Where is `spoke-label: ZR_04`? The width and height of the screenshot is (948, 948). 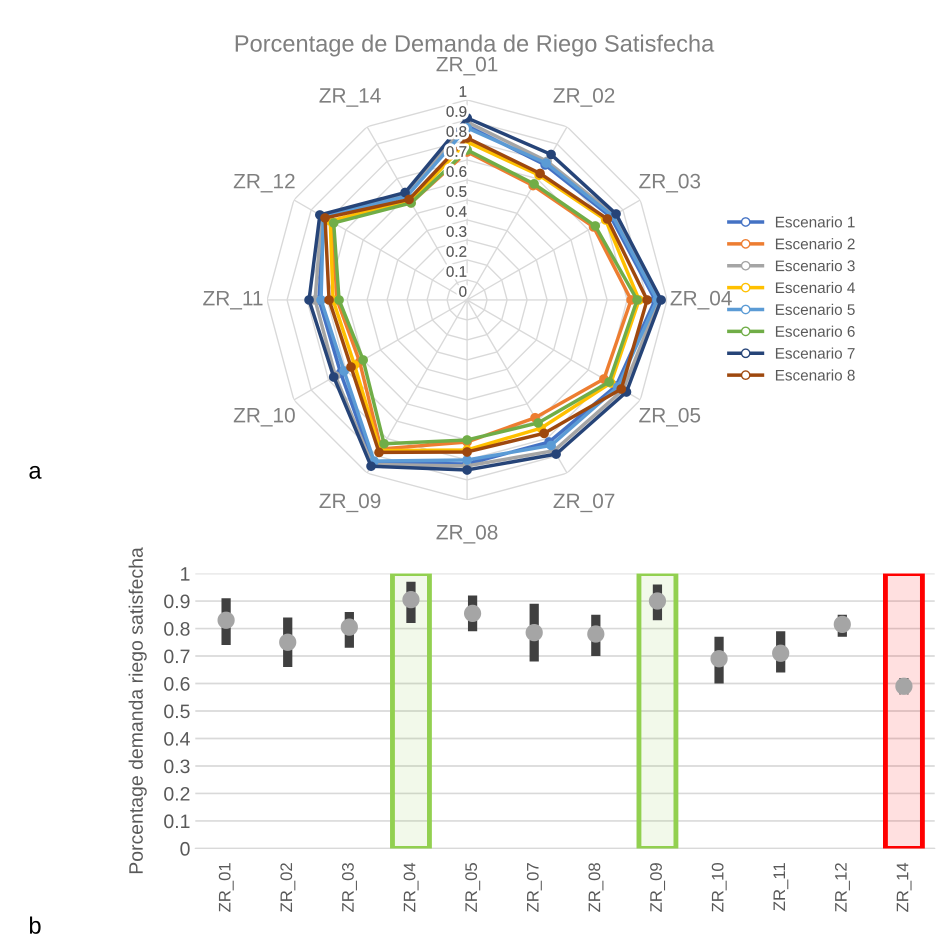 spoke-label: ZR_04 is located at coordinates (701, 300).